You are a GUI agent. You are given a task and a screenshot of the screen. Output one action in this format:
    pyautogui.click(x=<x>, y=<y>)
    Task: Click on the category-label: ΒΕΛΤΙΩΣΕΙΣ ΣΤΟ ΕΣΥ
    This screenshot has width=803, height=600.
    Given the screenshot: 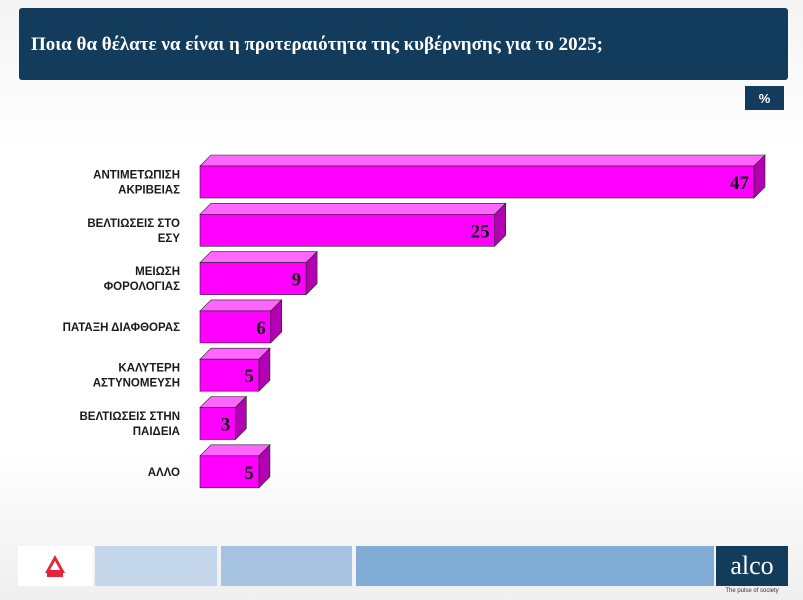 What is the action you would take?
    pyautogui.click(x=133, y=231)
    